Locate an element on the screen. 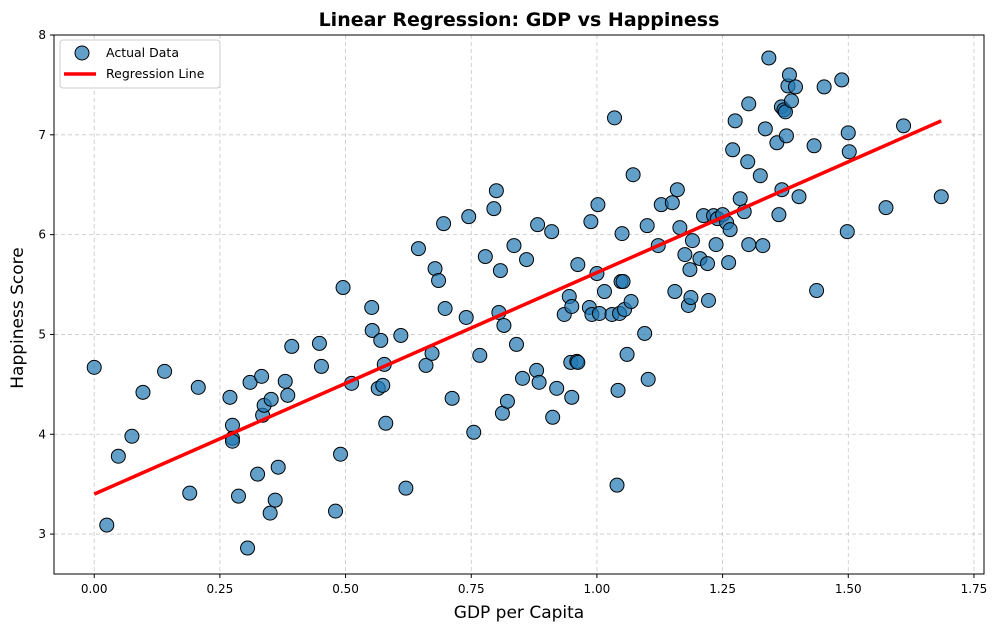 The image size is (999, 631). y-tick-label: 8 is located at coordinates (42, 35).